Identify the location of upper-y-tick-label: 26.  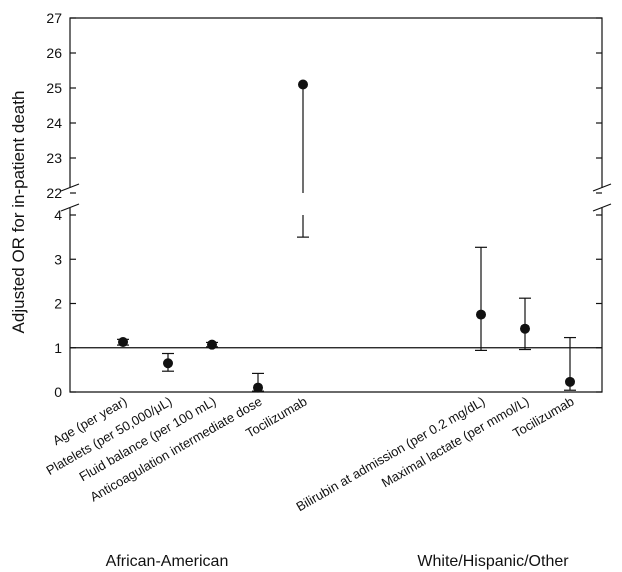
(54, 53).